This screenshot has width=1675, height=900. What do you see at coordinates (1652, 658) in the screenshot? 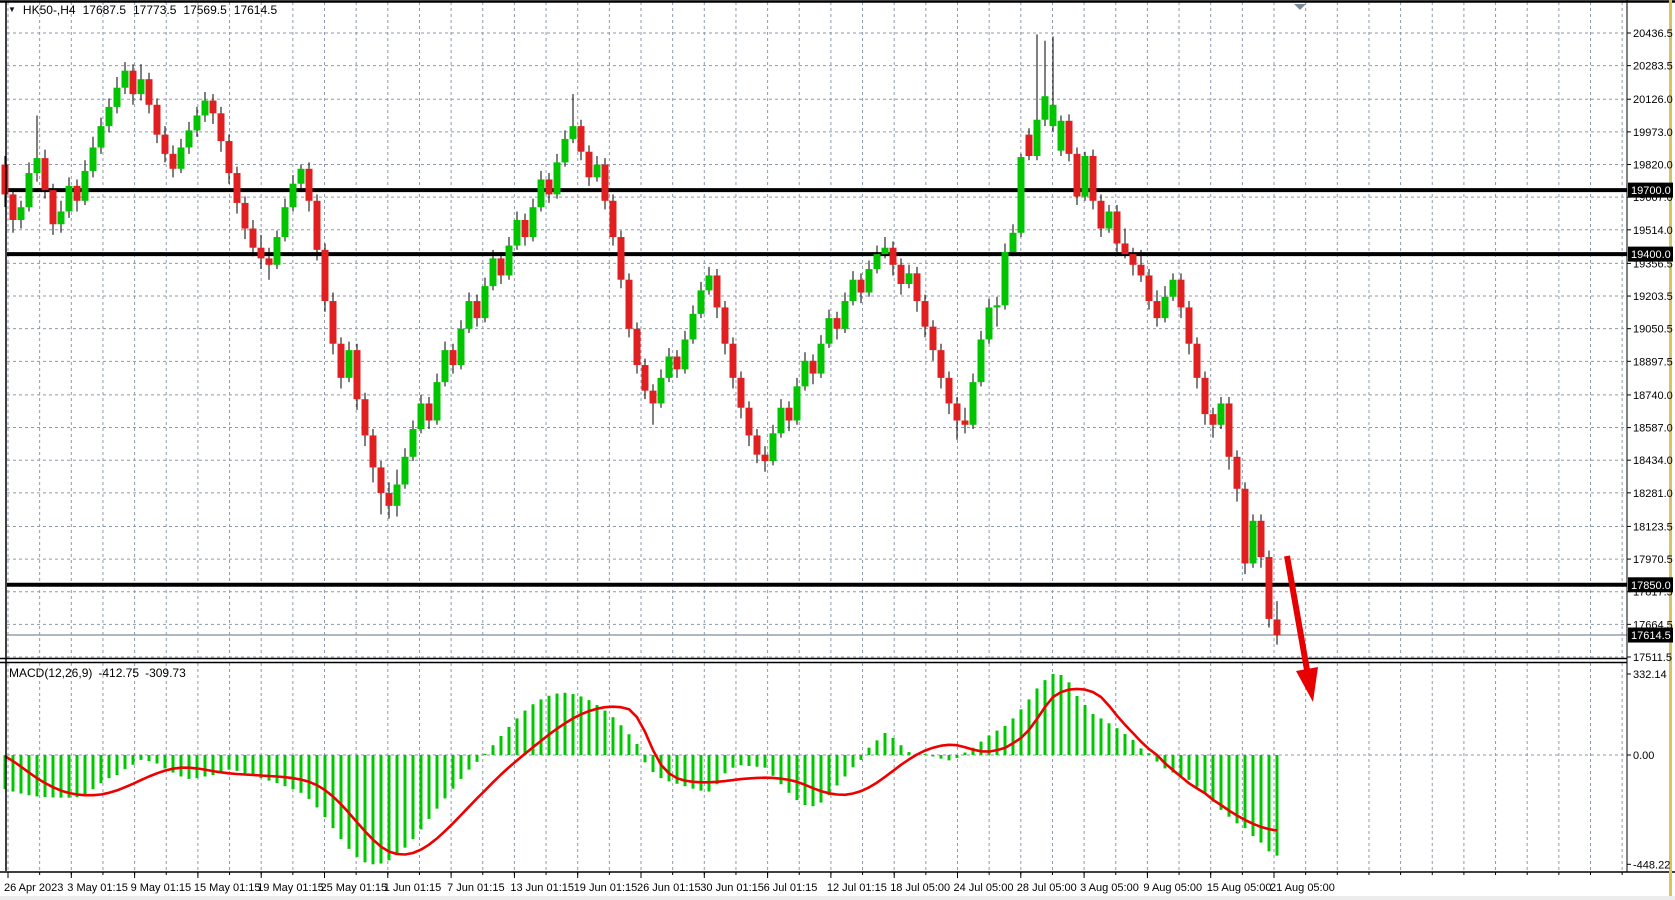
I see `svg-text: 17511.5` at bounding box center [1652, 658].